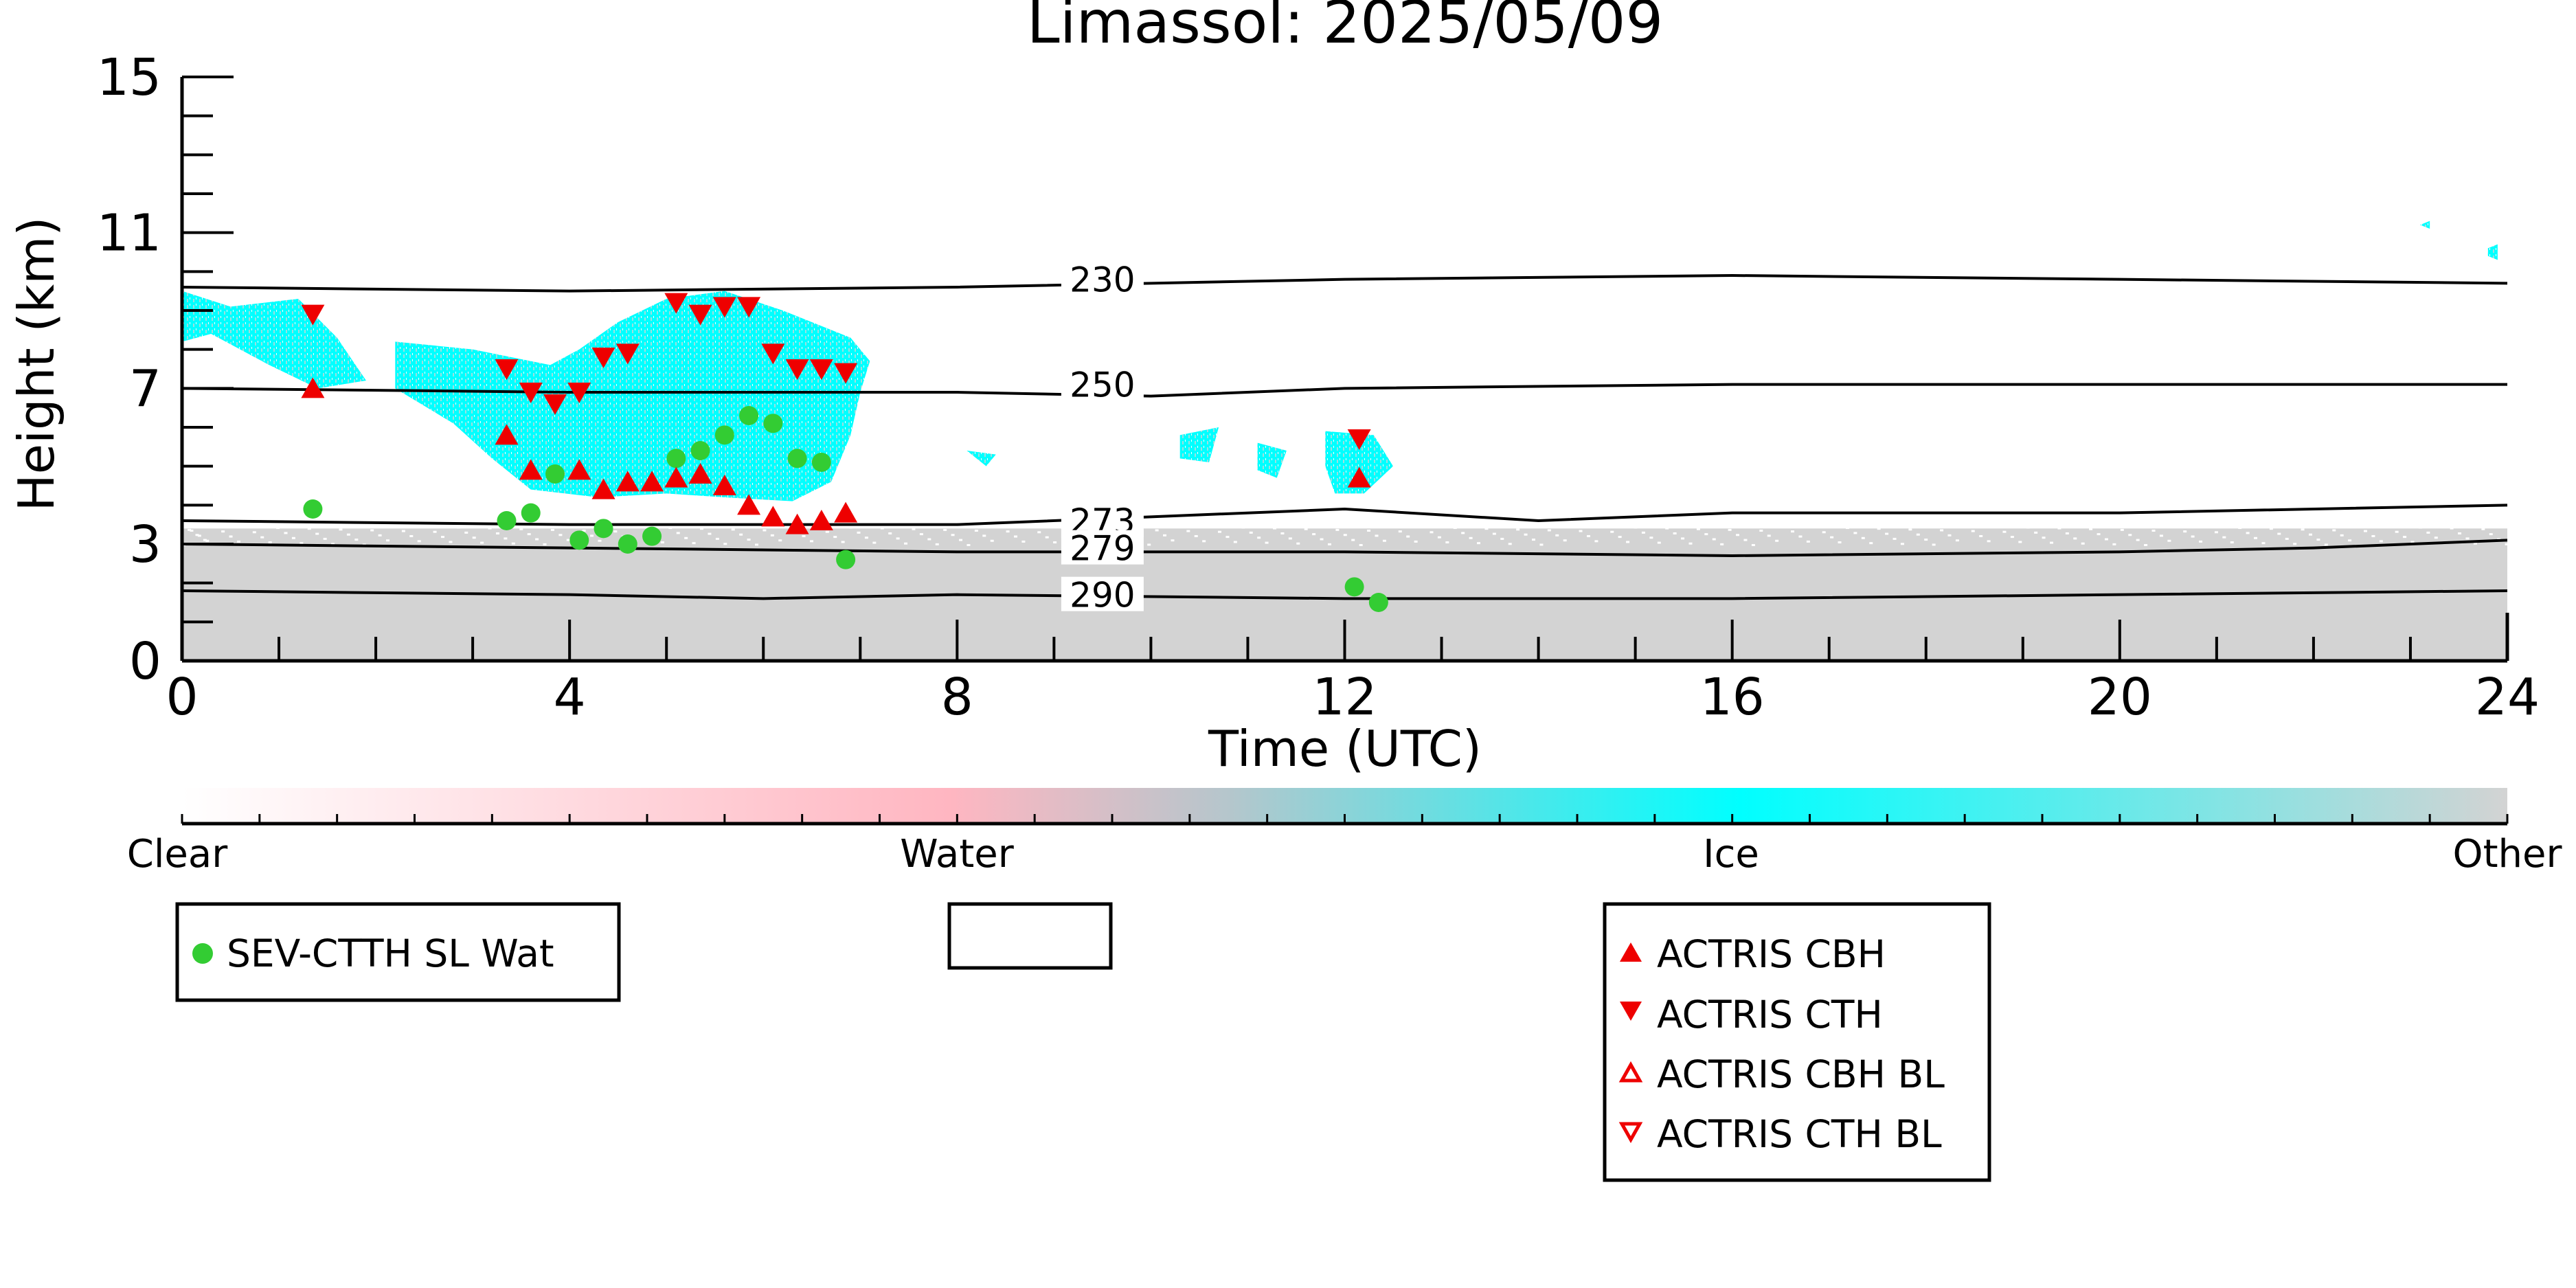 The image size is (2576, 1288). I want to click on legend-actris-cbh-bl-label: ACTRIS CBH BL, so click(1801, 1074).